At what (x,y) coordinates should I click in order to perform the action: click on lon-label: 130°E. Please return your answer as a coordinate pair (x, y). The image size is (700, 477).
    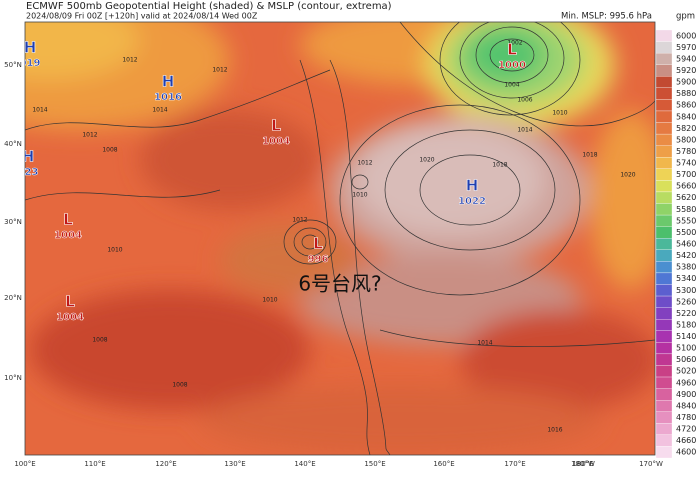
    Looking at the image, I should click on (234, 464).